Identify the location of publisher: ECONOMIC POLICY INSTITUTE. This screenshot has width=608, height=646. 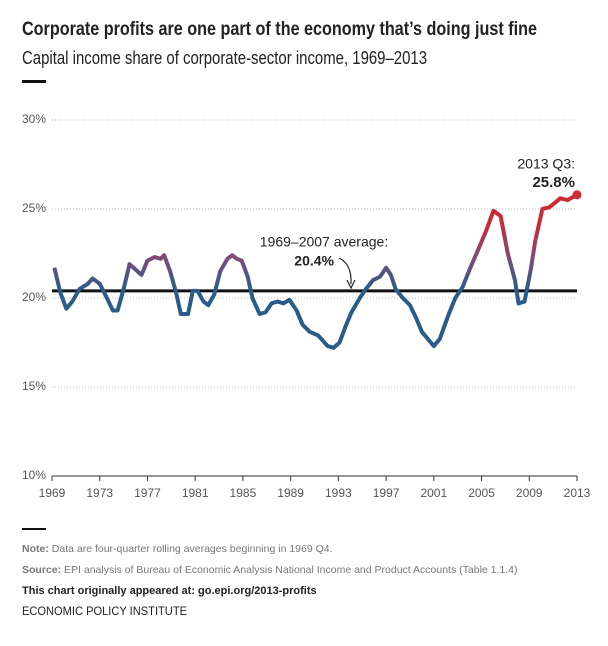
(104, 611).